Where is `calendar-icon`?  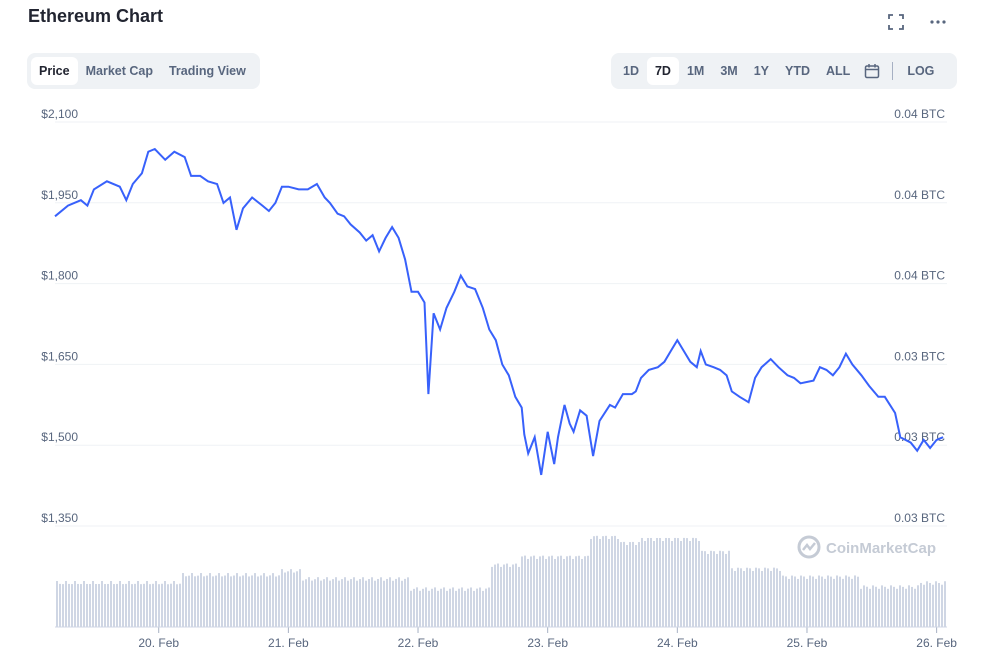 calendar-icon is located at coordinates (872, 71).